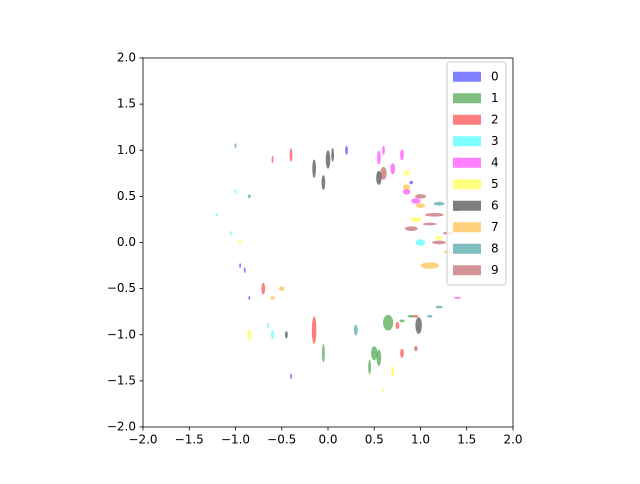  I want to click on legend-label: 9, so click(495, 270).